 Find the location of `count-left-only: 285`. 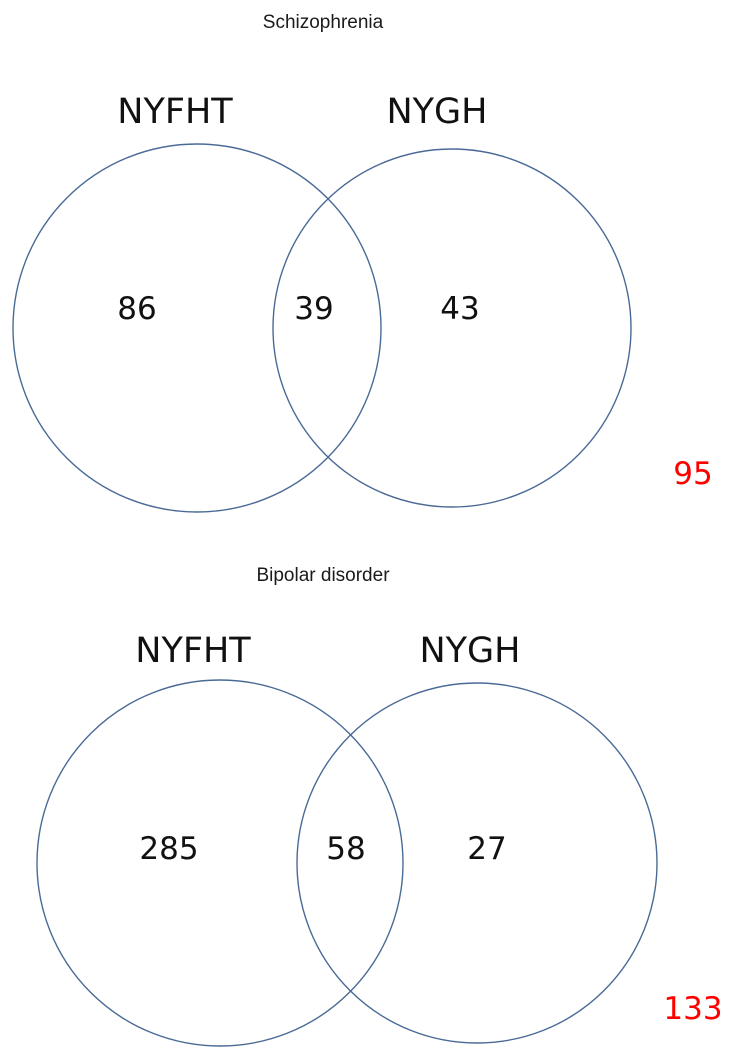

count-left-only: 285 is located at coordinates (168, 849).